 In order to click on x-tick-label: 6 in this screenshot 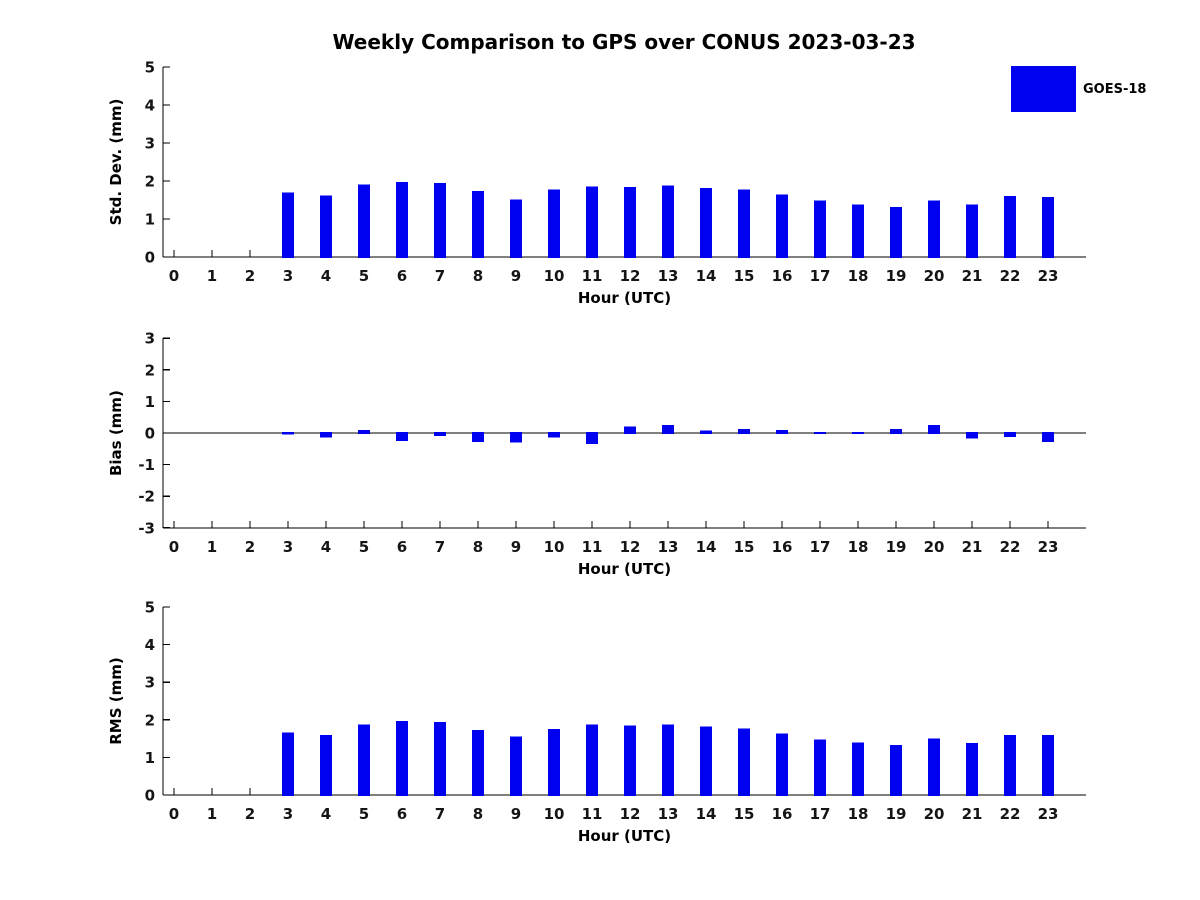, I will do `click(402, 547)`.